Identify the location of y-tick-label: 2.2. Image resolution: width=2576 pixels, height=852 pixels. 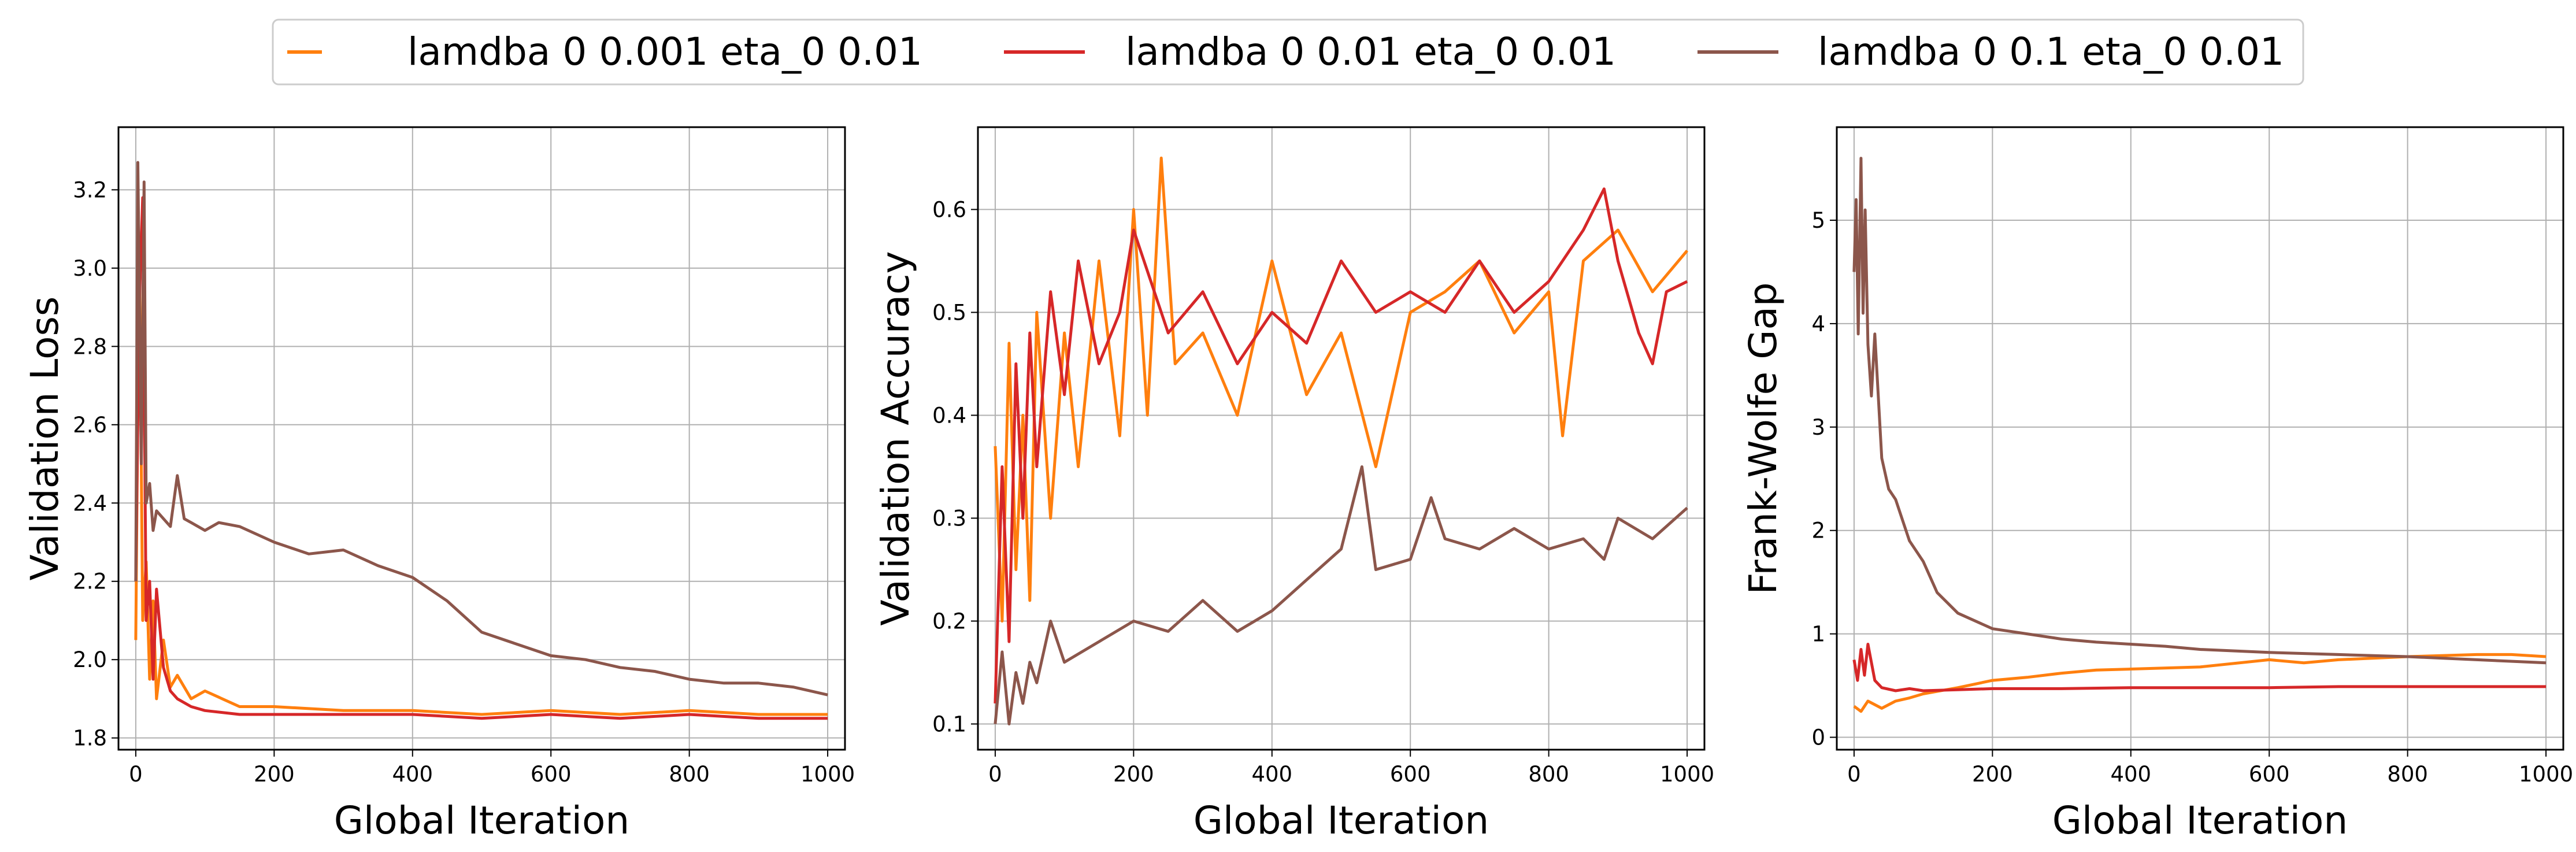
(90, 581).